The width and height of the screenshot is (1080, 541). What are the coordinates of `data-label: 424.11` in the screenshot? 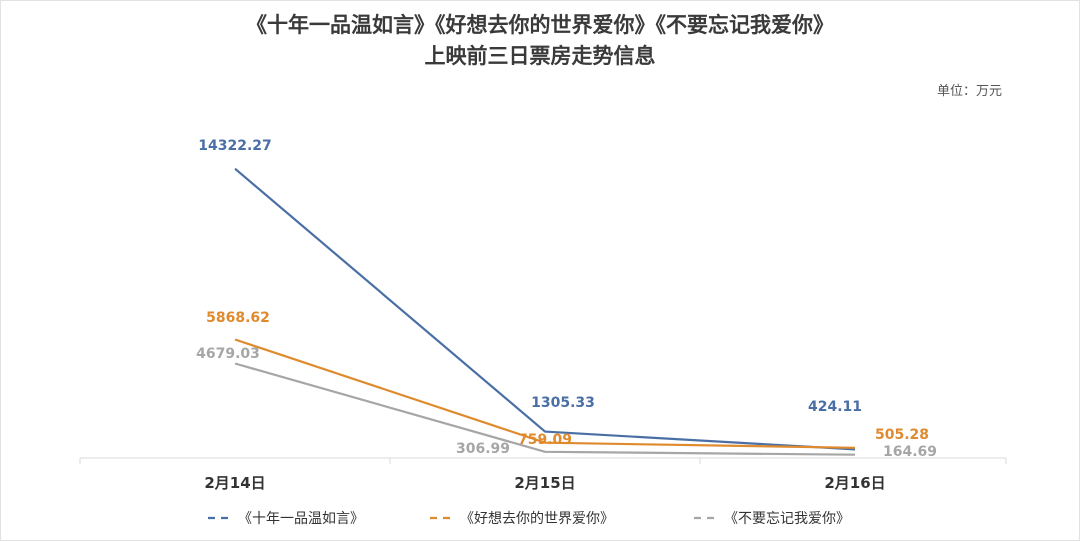 It's located at (835, 407).